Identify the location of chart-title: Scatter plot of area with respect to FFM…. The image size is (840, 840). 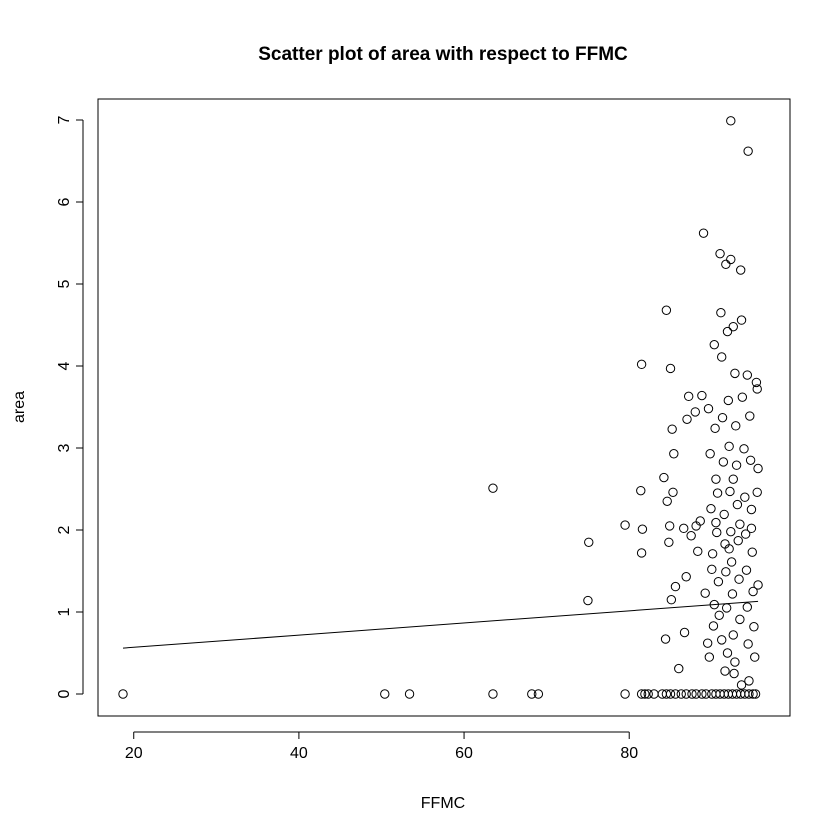
(443, 54).